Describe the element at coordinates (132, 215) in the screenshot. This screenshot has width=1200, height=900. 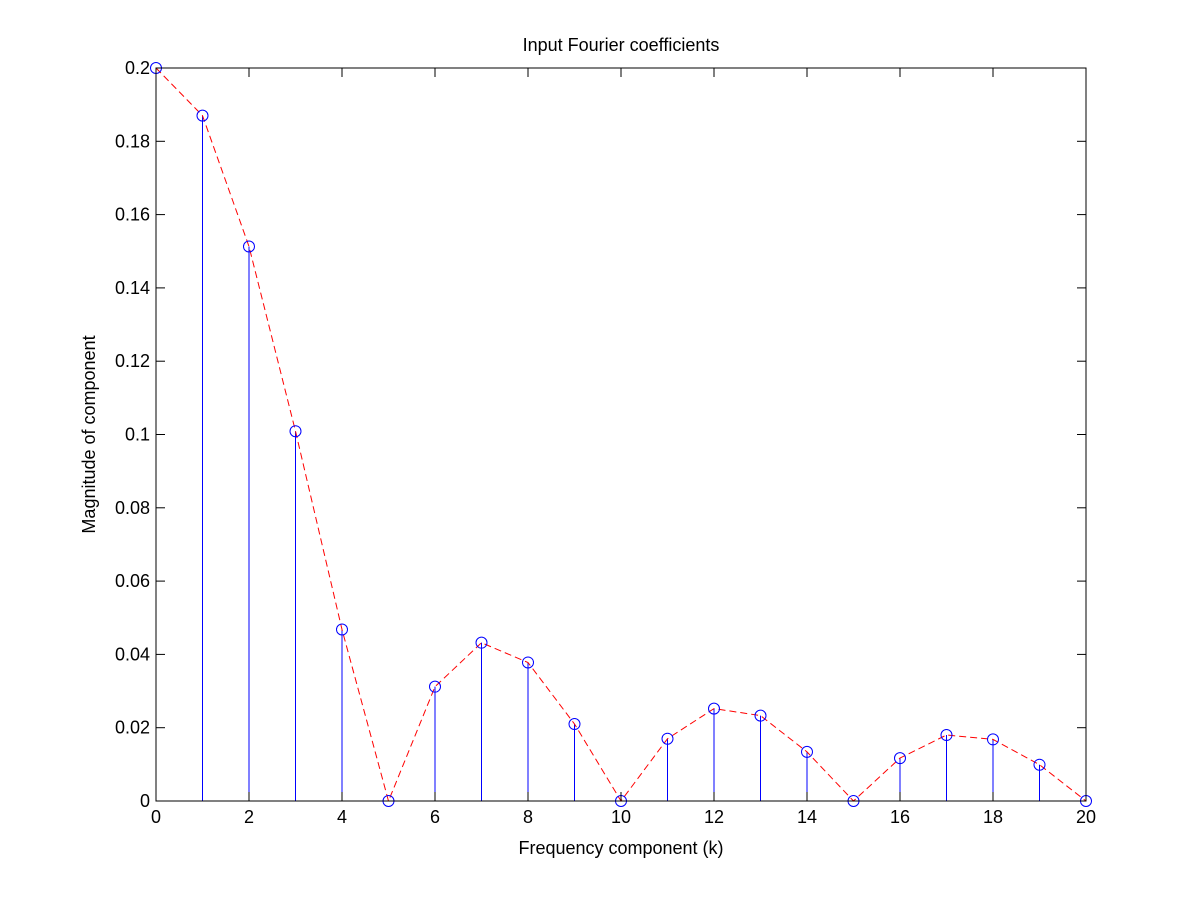
I see `y-tick-label: 0.16` at that location.